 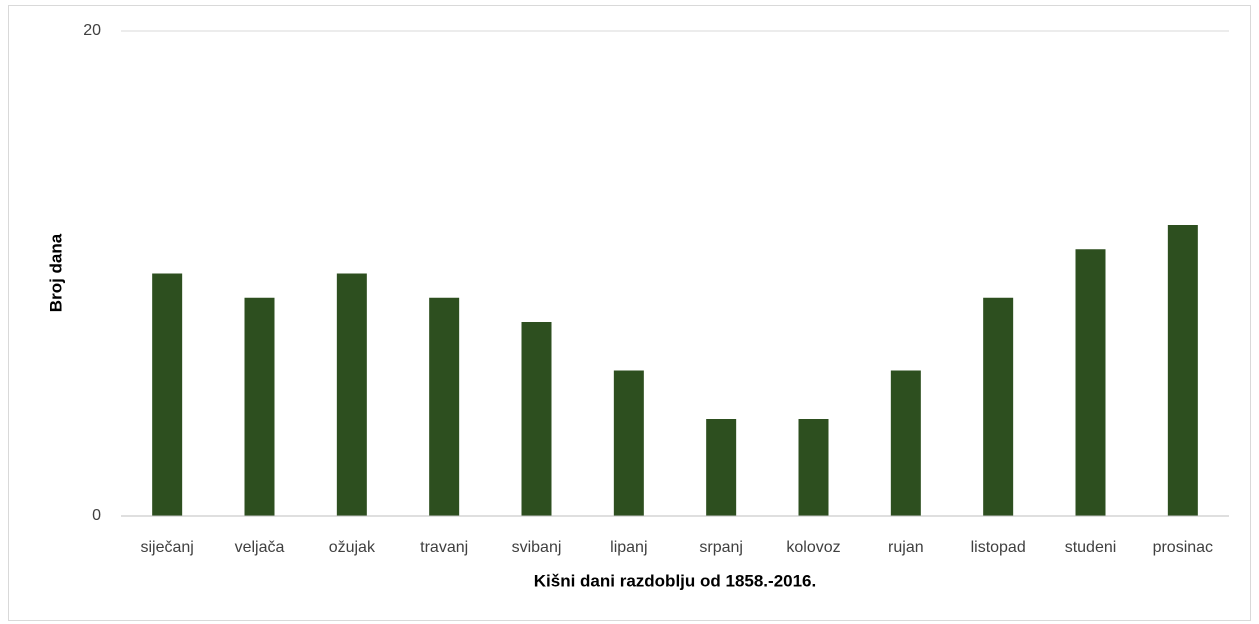 What do you see at coordinates (444, 547) in the screenshot?
I see `x-tick-label: travanj` at bounding box center [444, 547].